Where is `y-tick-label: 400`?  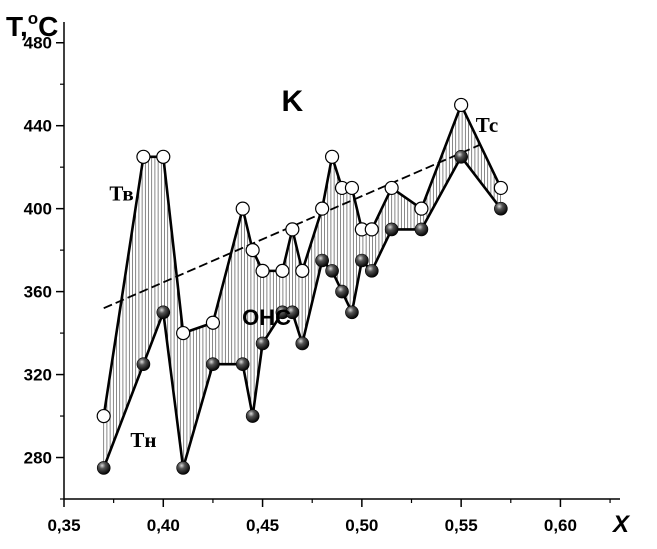 y-tick-label: 400 is located at coordinates (38, 209).